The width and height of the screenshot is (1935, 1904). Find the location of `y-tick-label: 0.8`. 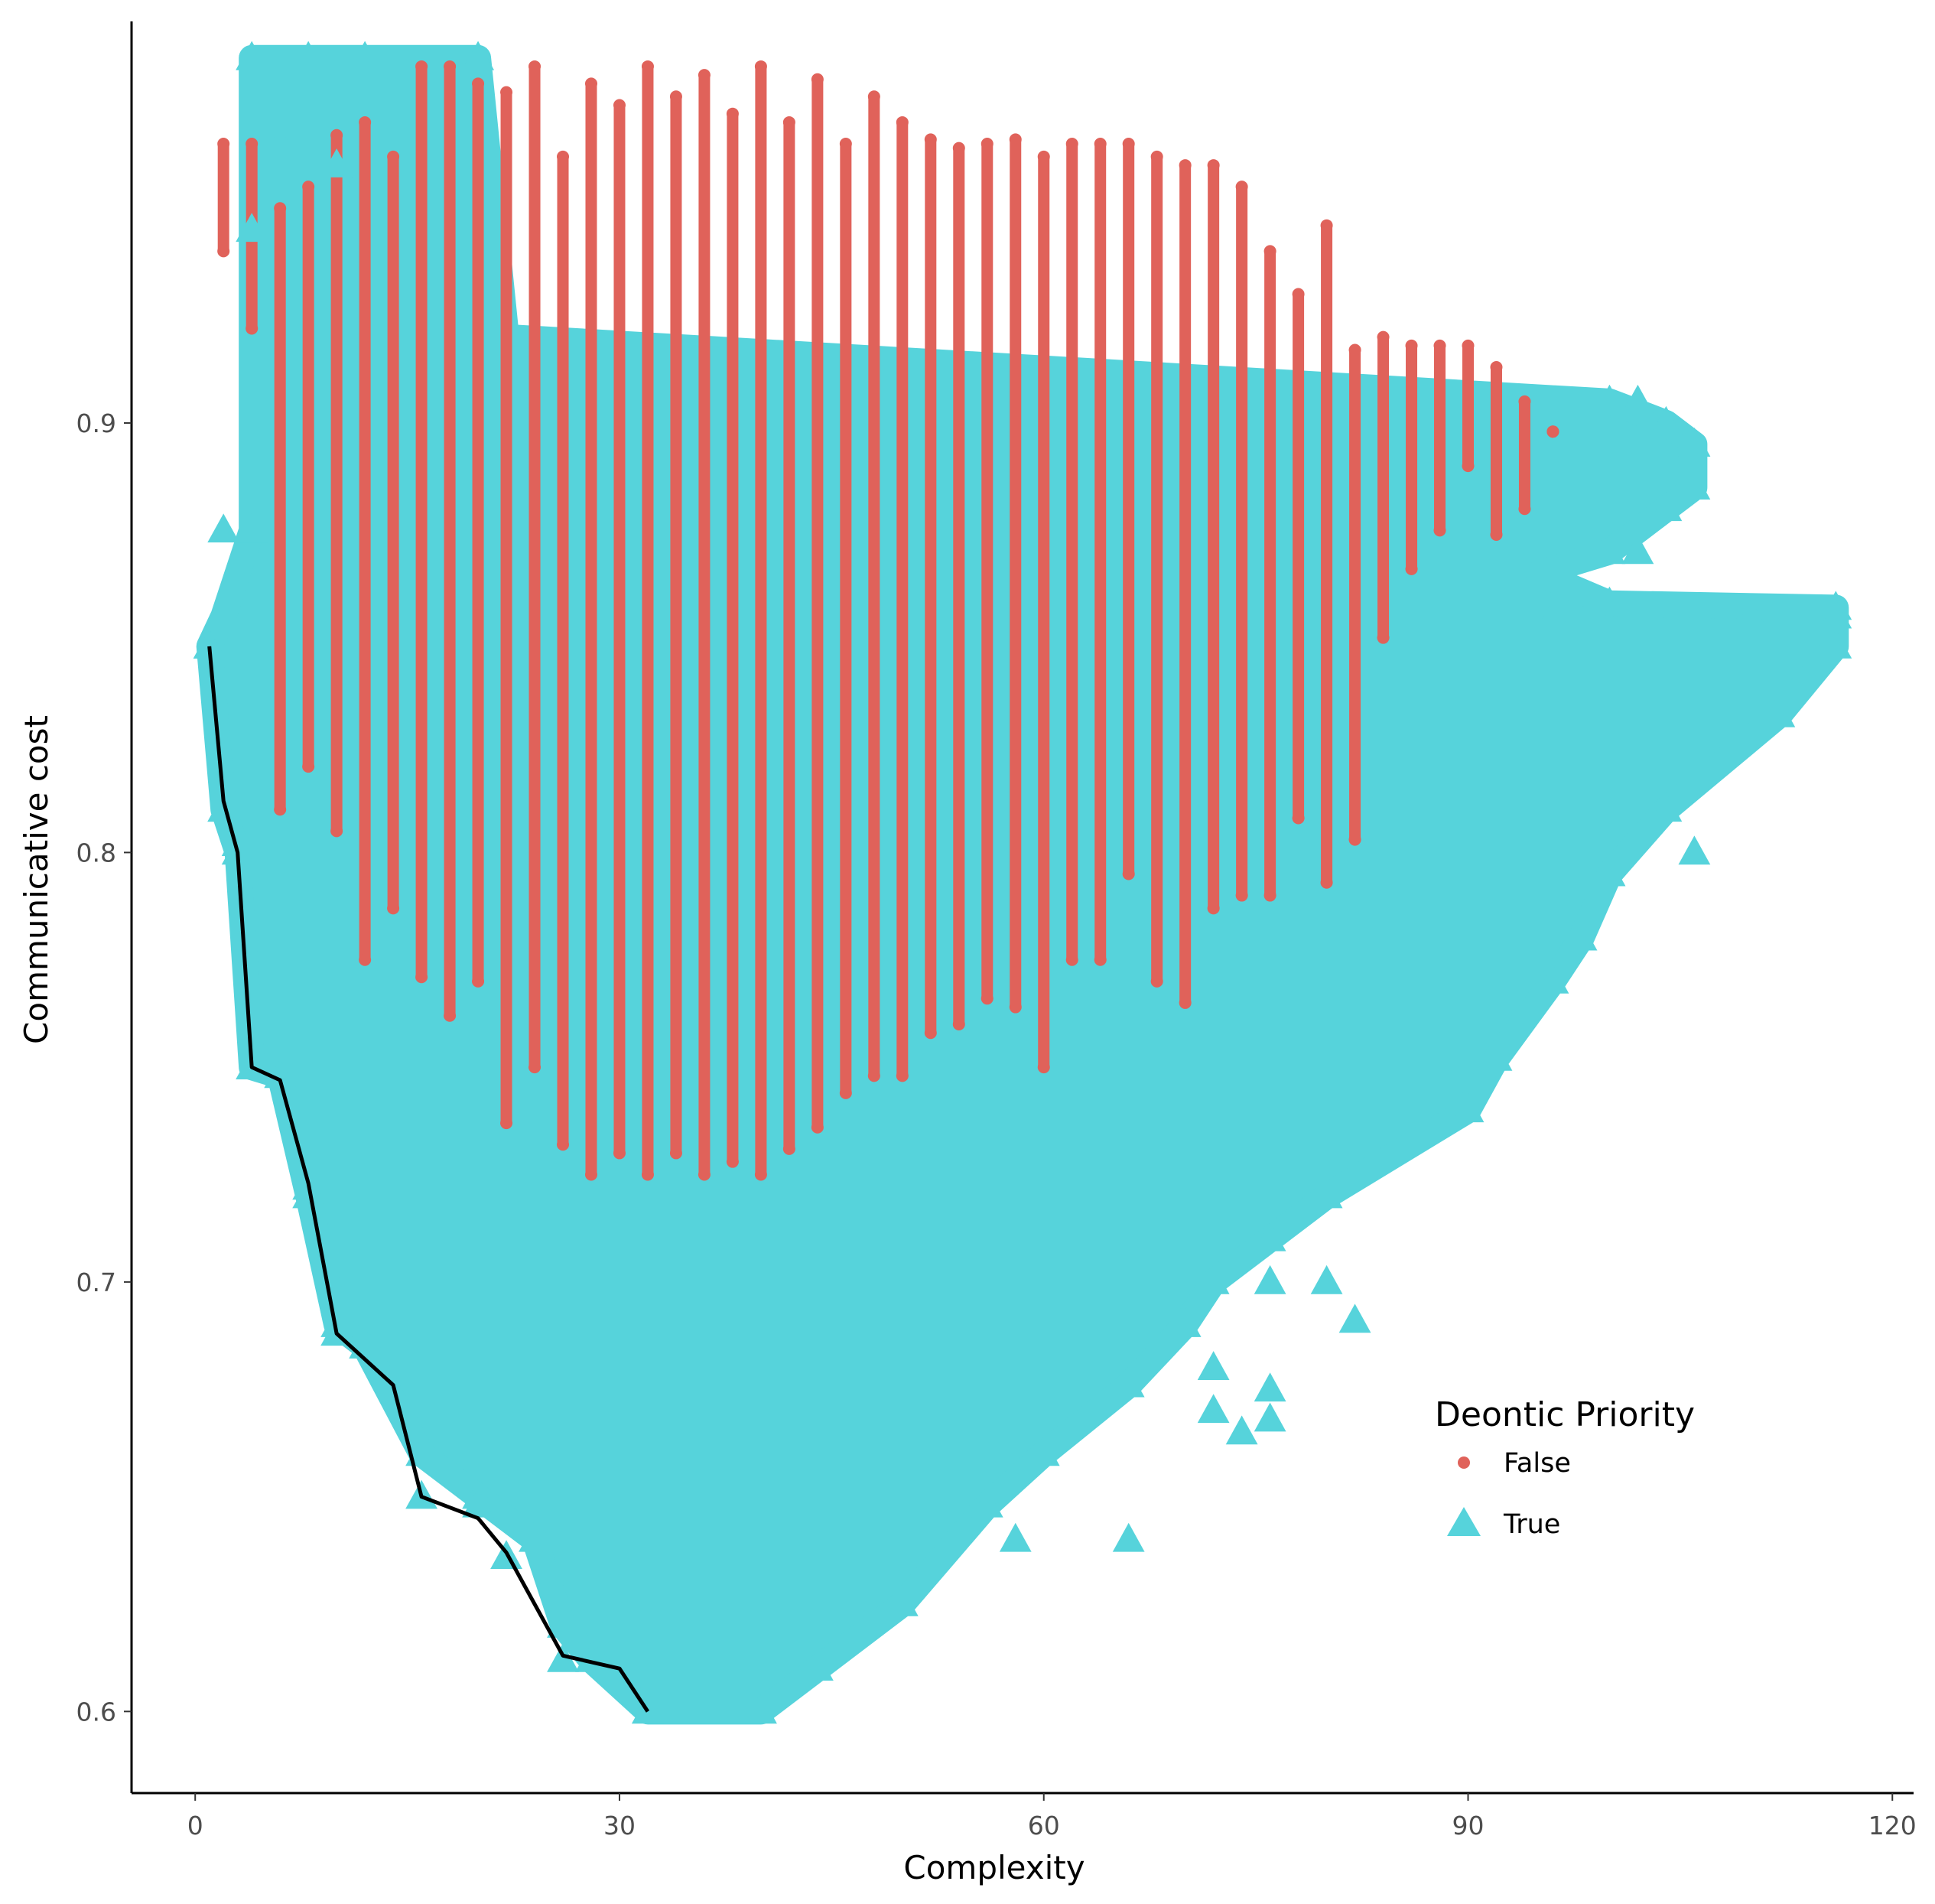

y-tick-label: 0.8 is located at coordinates (96, 852).